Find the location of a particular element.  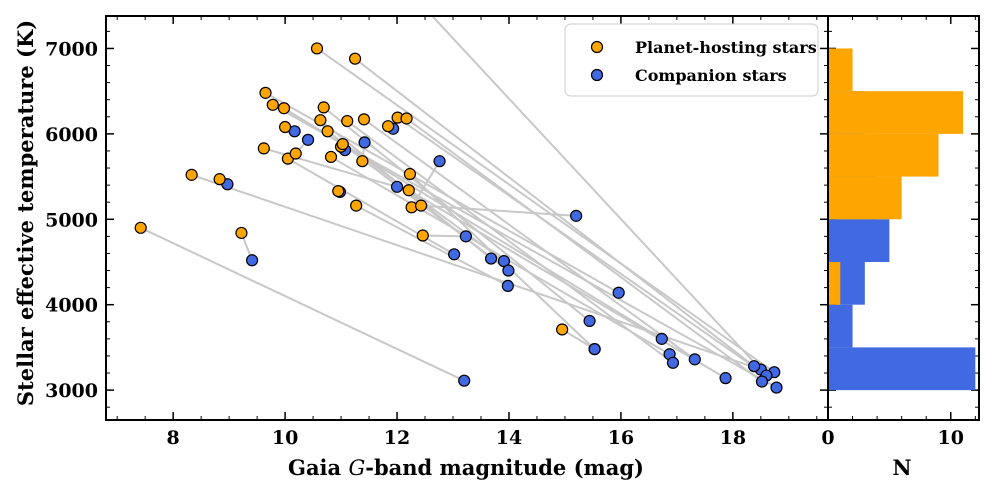

histogram-frame is located at coordinates (903, 218).